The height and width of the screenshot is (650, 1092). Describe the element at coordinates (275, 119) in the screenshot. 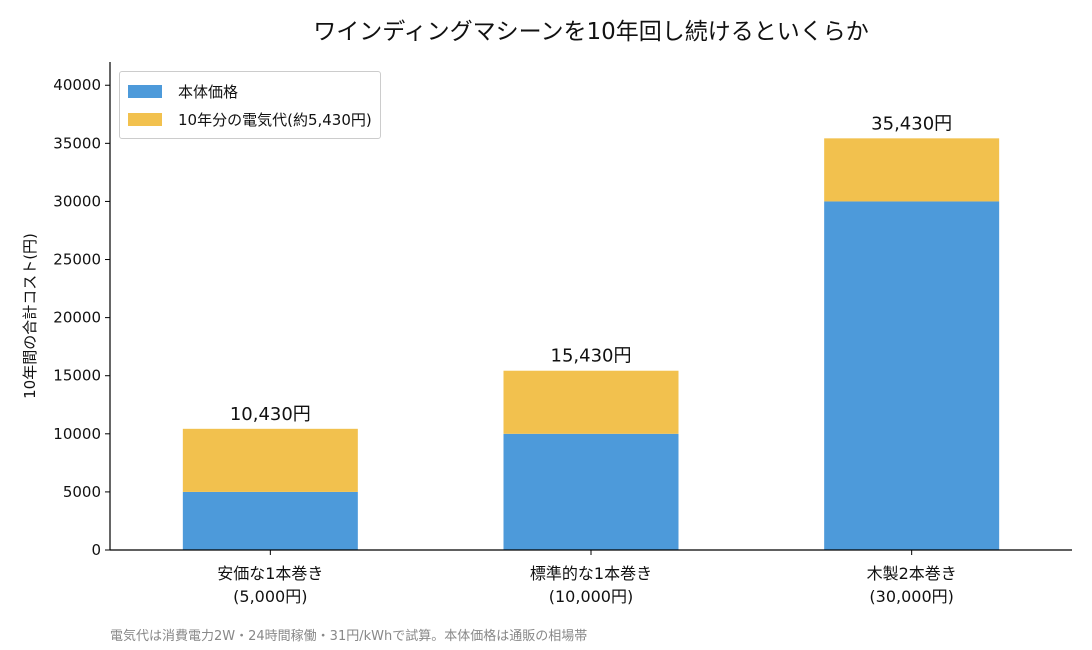

I see `legend-label-electric: 10年分の電気代(約5,430円)` at that location.